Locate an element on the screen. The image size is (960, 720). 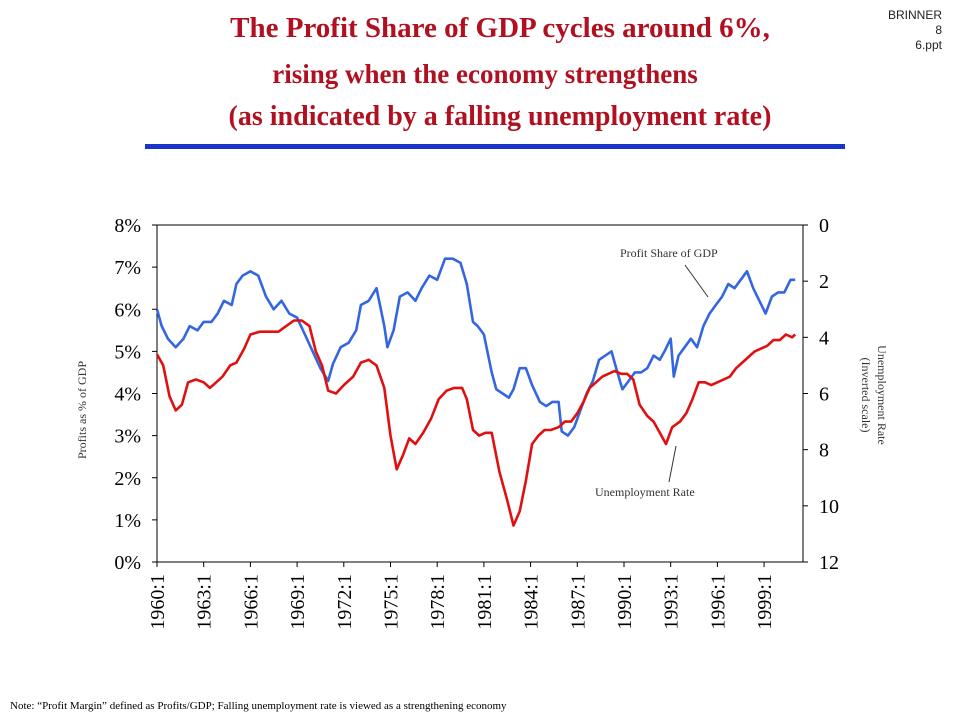
left-axis-label: Profits as % of GDP is located at coordinates (82, 410).